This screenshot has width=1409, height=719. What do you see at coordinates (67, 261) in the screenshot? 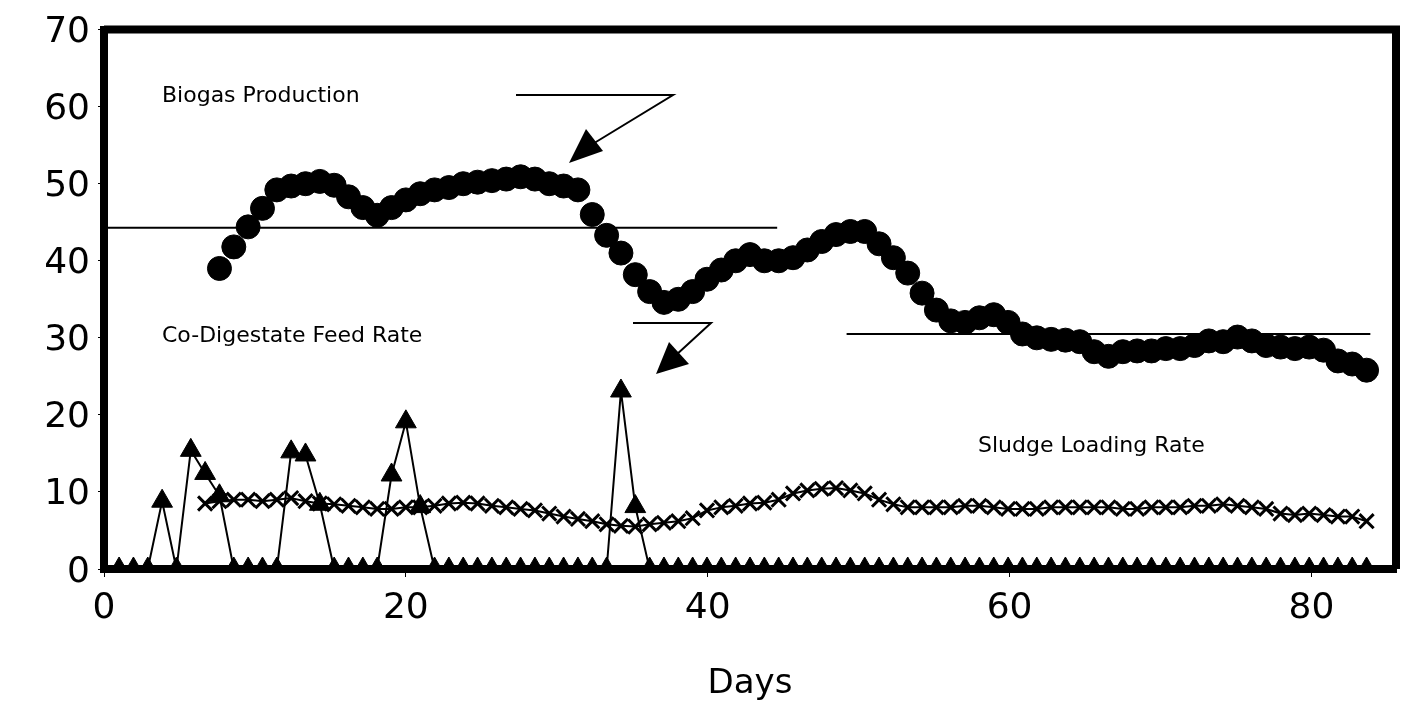
I see `y-tick-label: 40` at bounding box center [67, 261].